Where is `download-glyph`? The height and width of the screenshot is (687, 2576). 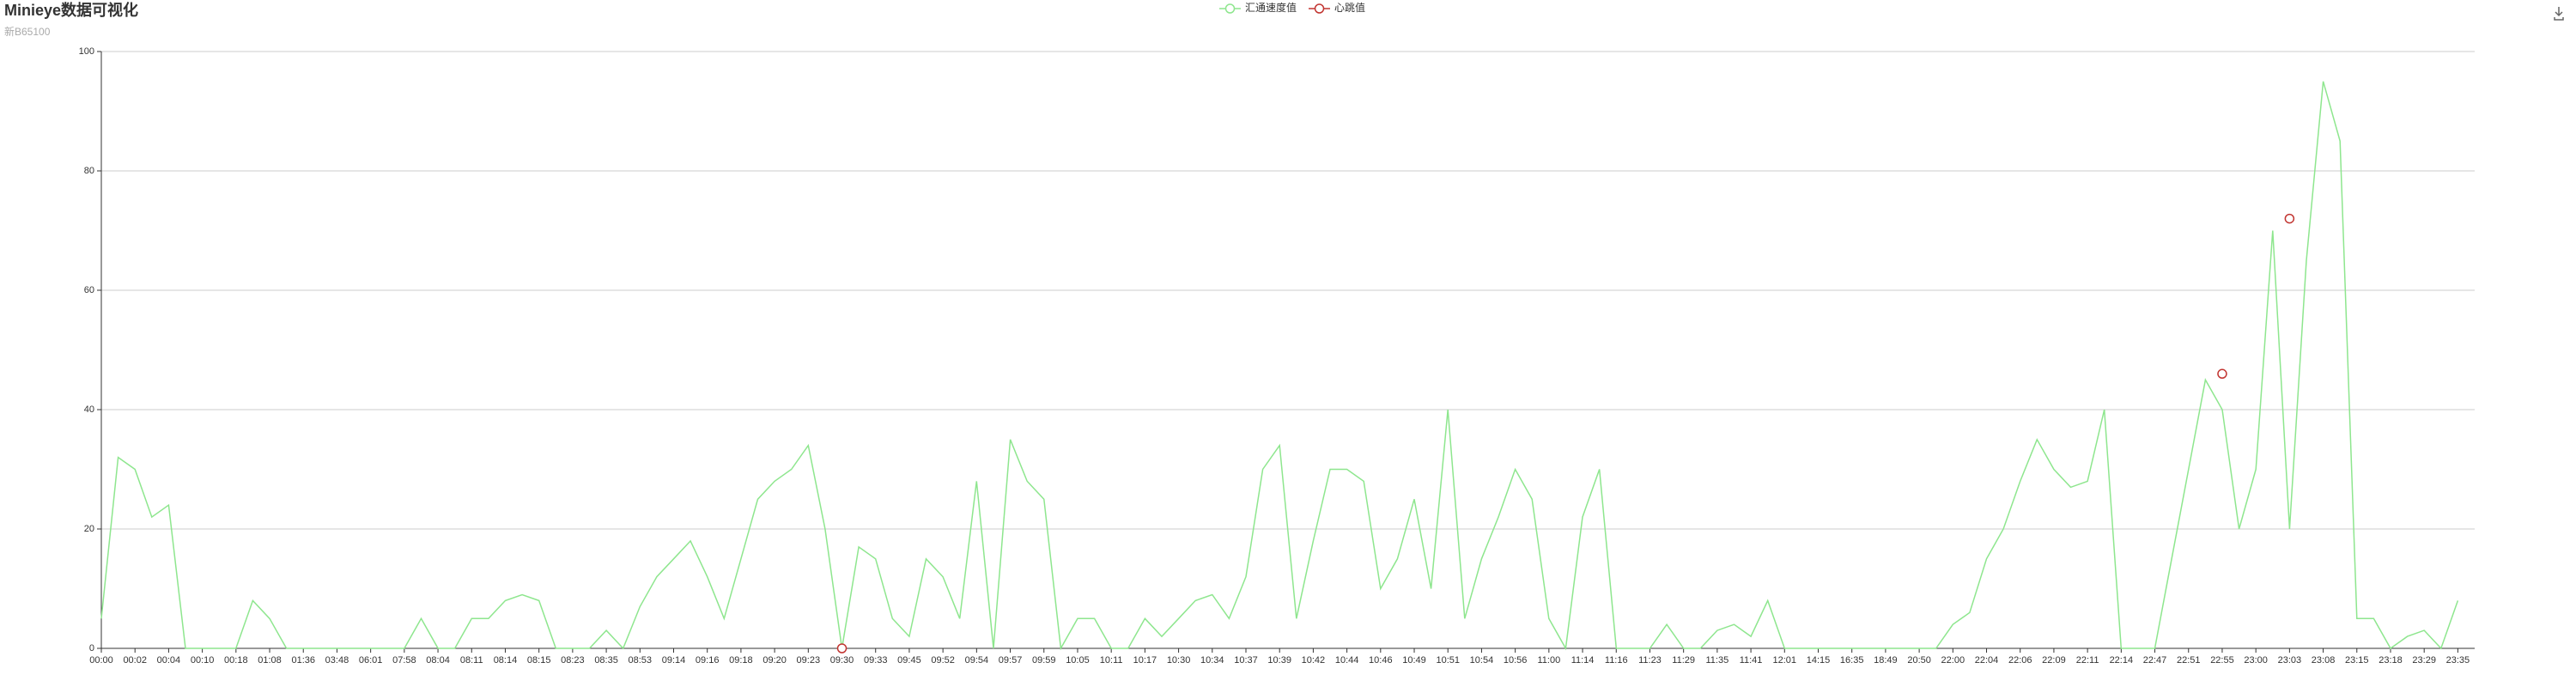
download-glyph is located at coordinates (2559, 14).